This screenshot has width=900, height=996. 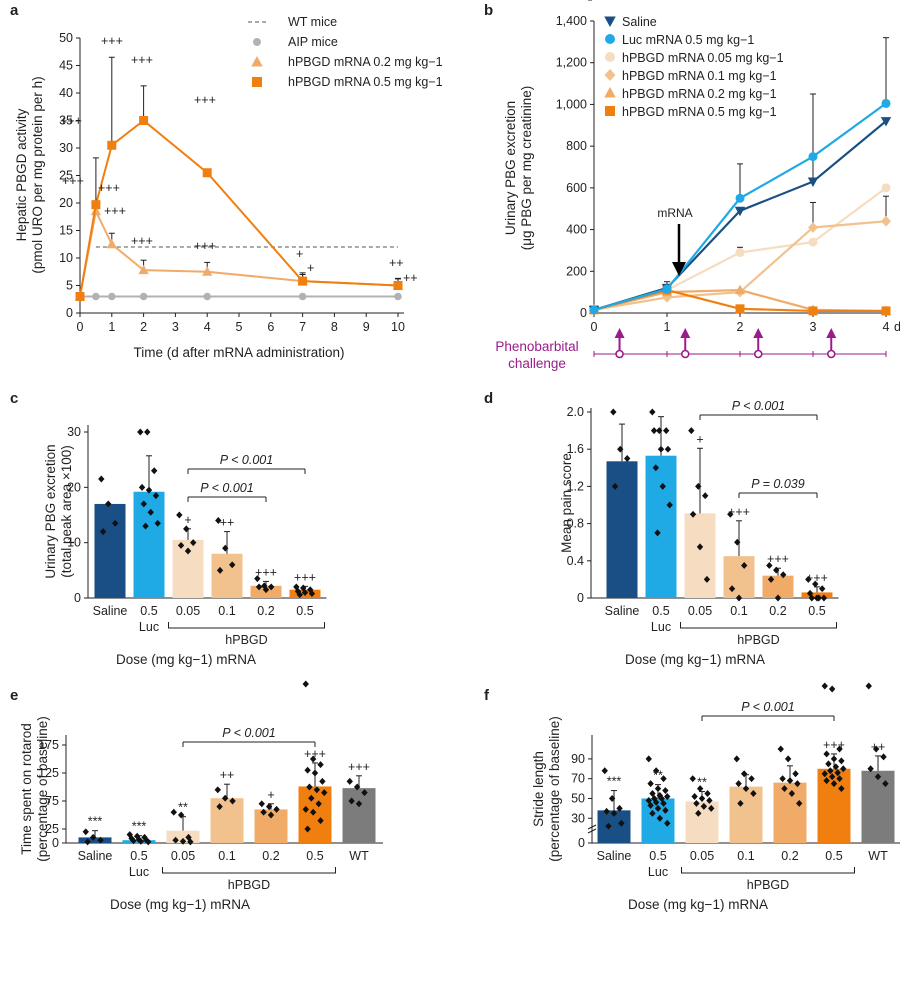 I want to click on group-label: hPBGD, so click(x=758, y=640).